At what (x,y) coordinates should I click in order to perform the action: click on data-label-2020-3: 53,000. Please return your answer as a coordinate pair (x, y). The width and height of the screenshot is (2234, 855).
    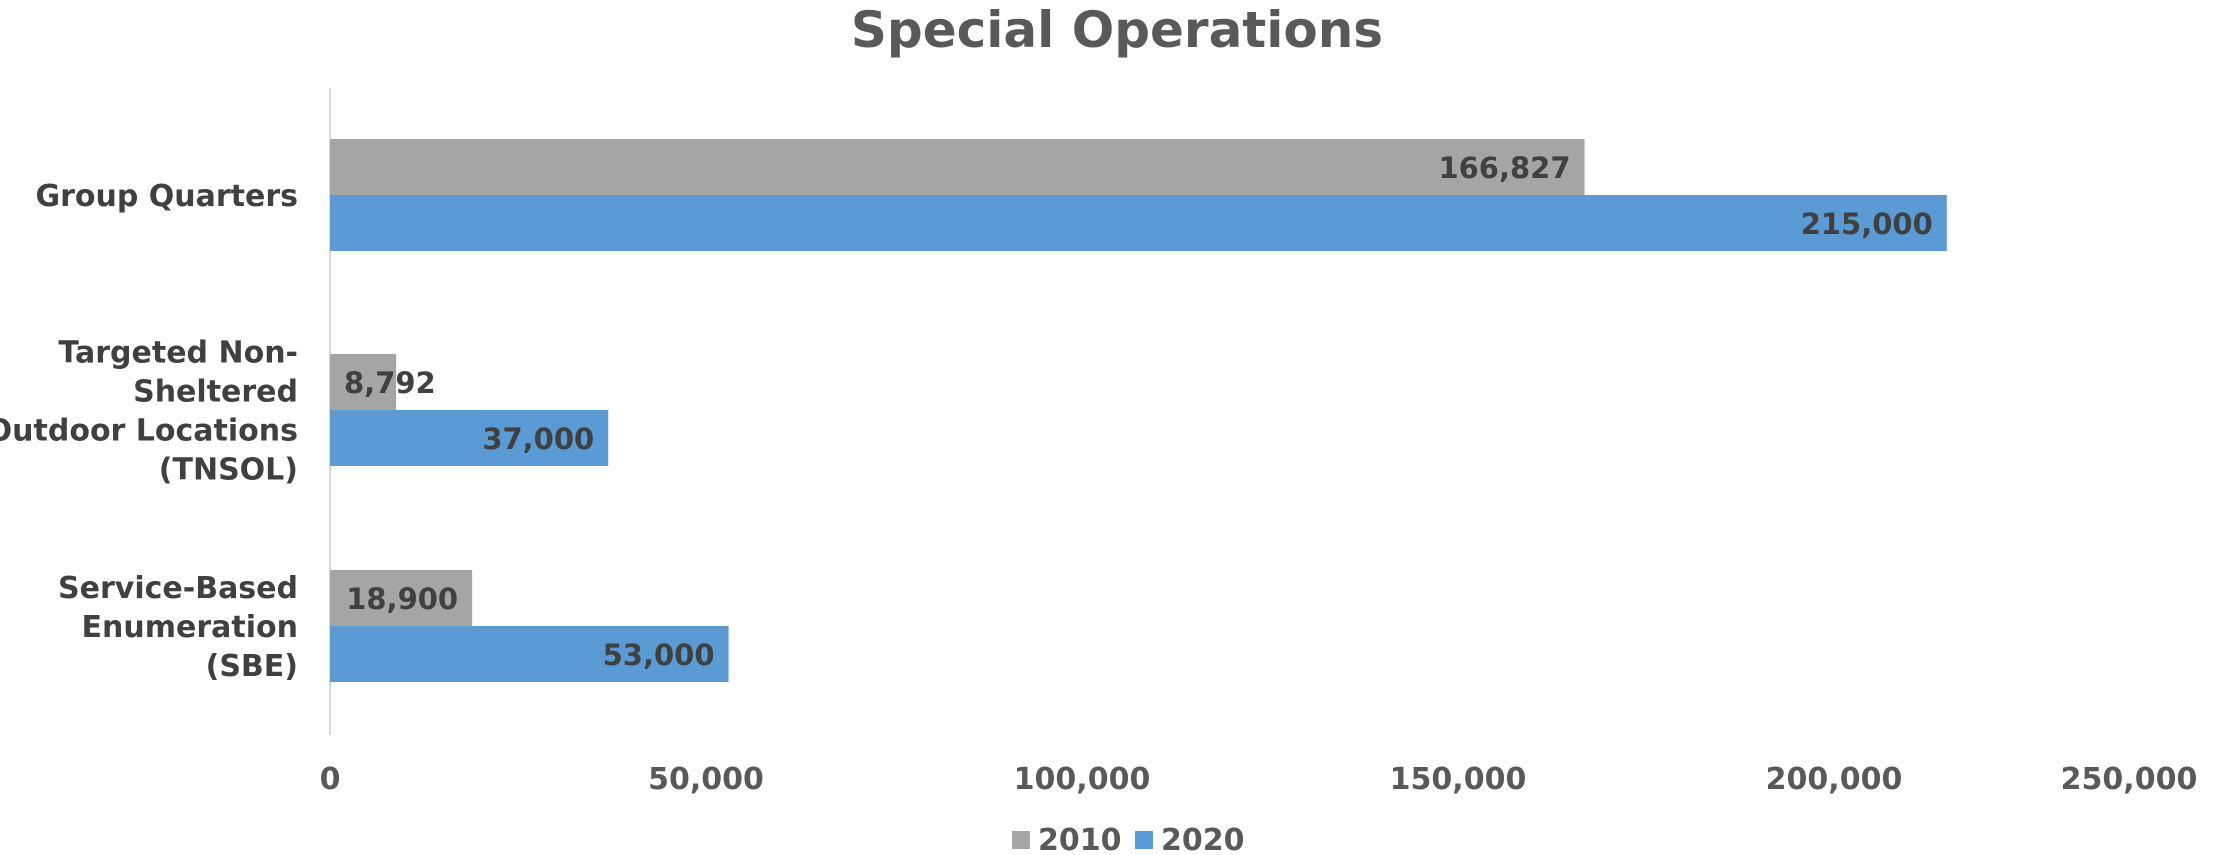
    Looking at the image, I should click on (659, 655).